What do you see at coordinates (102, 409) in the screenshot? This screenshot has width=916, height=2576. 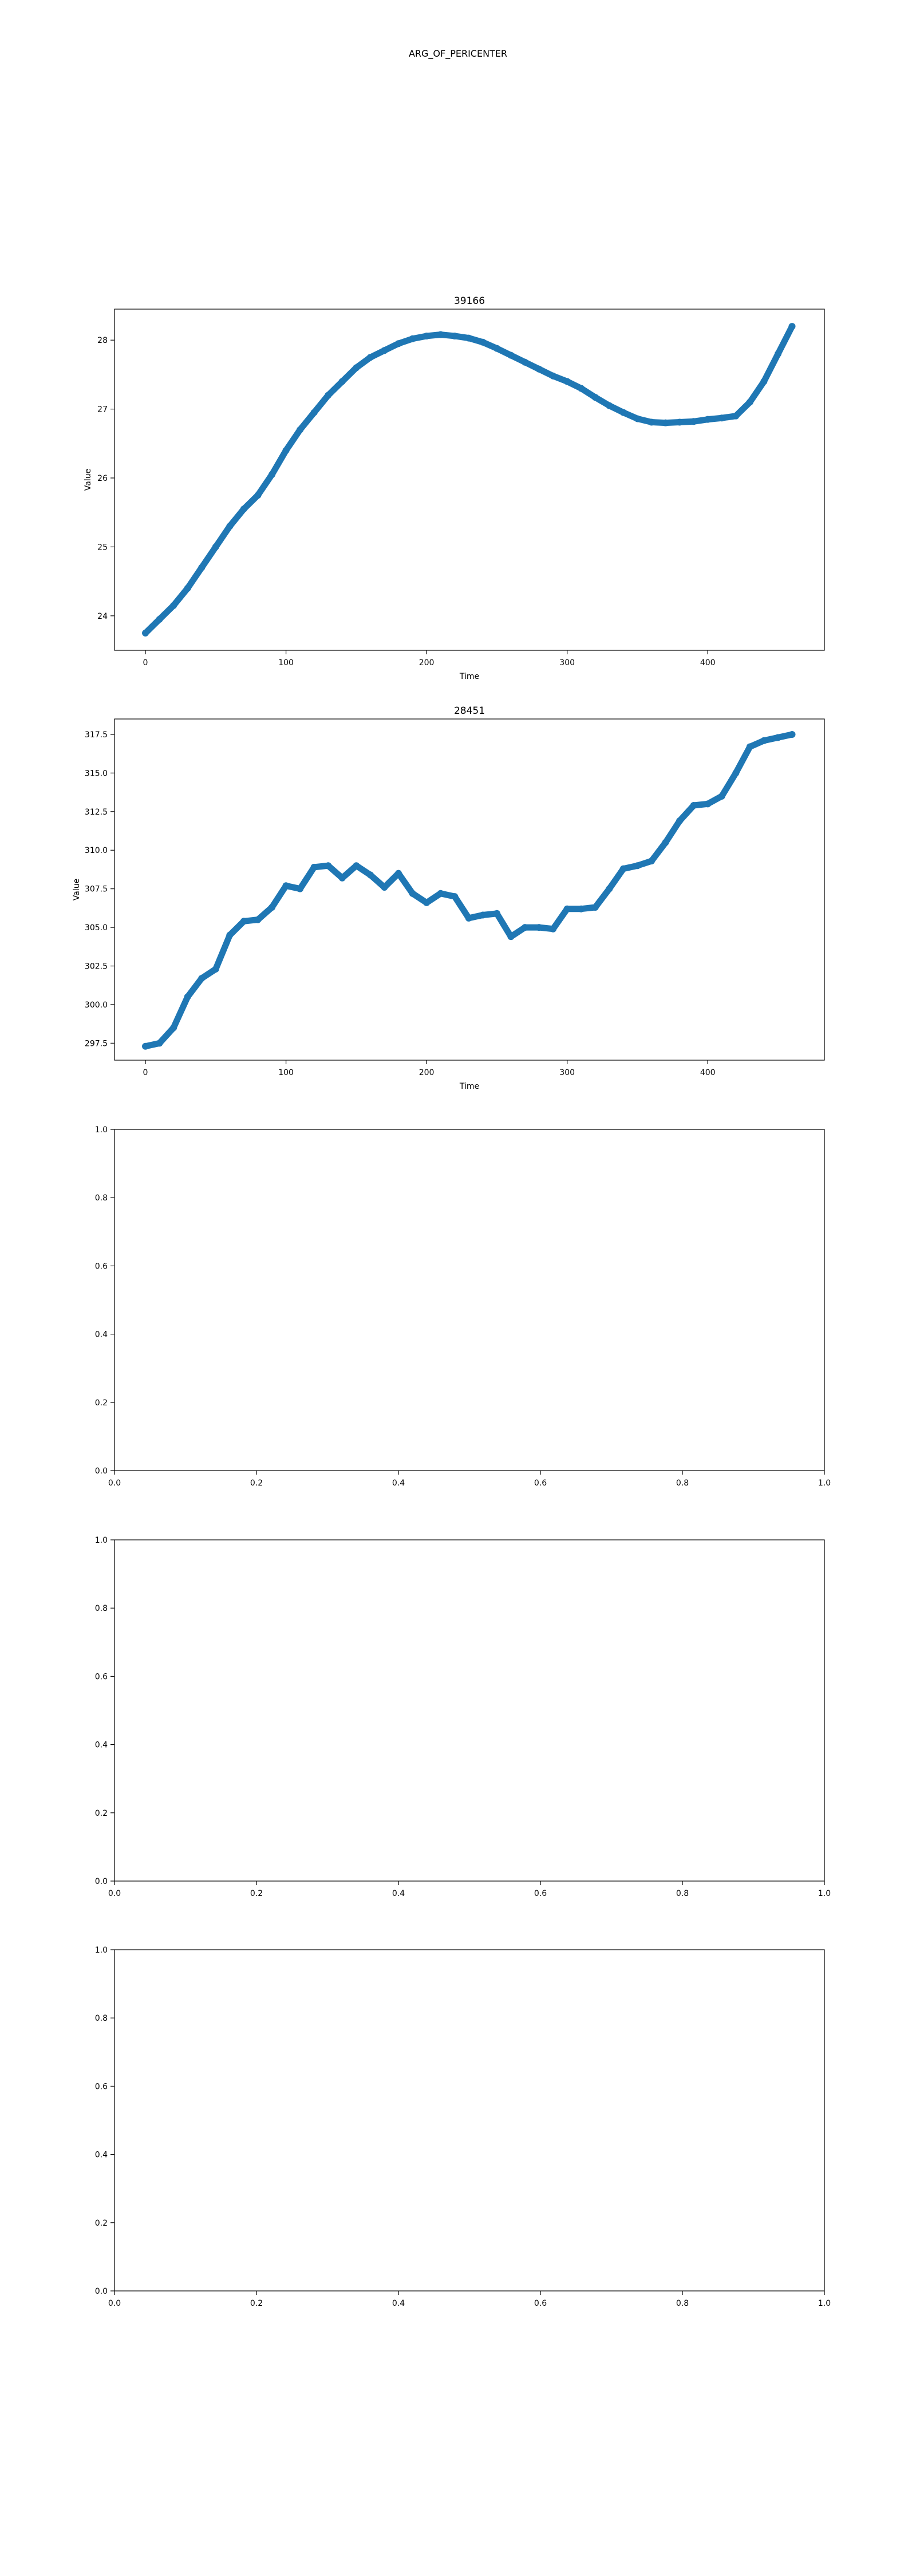 I see `y-tick-label: 27` at bounding box center [102, 409].